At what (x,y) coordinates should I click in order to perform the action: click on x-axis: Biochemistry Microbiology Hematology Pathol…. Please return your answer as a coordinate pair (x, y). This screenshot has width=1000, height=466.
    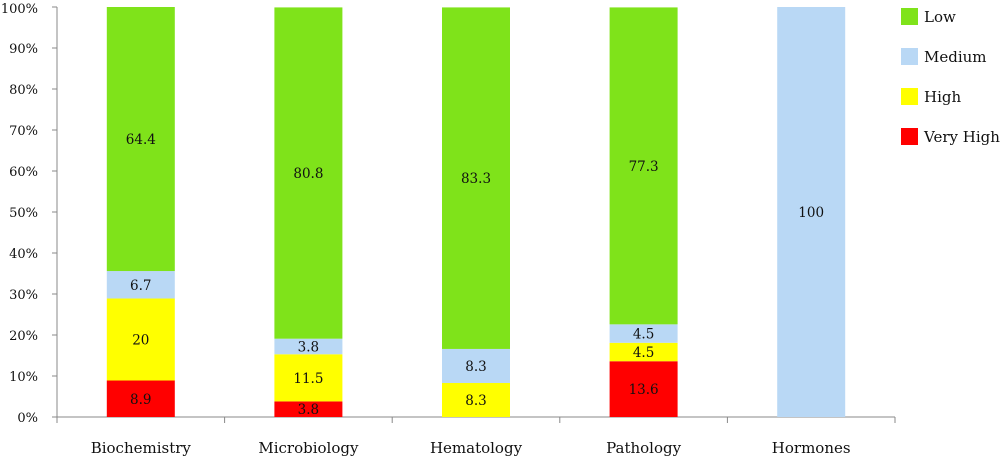
    Looking at the image, I should click on (476, 436).